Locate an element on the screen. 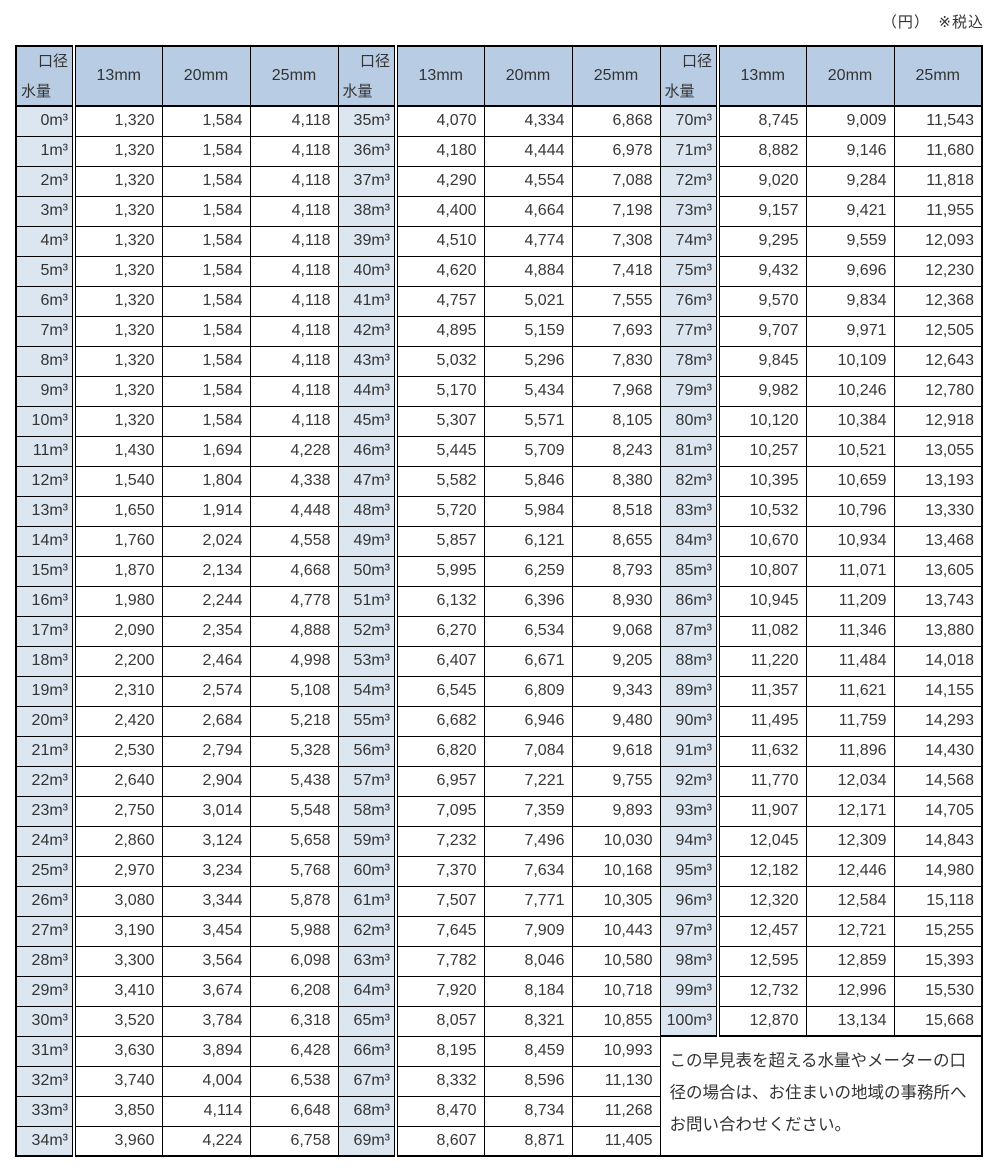 Image resolution: width=1001 pixels, height=1170 pixels. volume-cell: 46m³ is located at coordinates (367, 451).